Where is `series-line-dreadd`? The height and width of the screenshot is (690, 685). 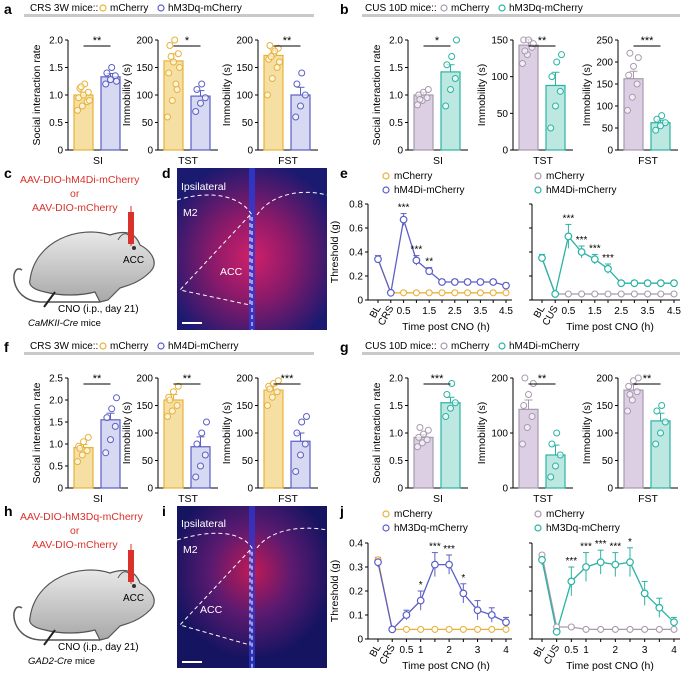 series-line-dreadd is located at coordinates (442, 596).